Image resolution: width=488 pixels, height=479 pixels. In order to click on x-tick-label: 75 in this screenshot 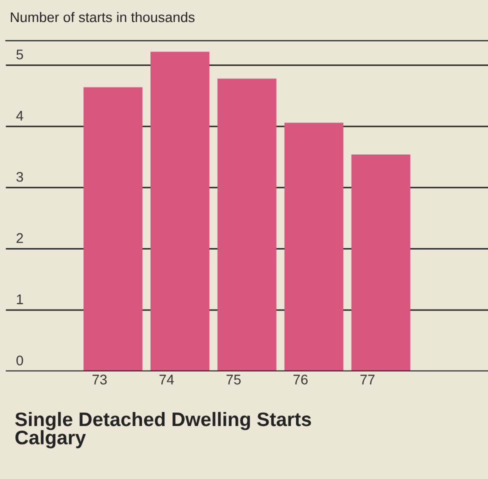, I will do `click(233, 379)`.